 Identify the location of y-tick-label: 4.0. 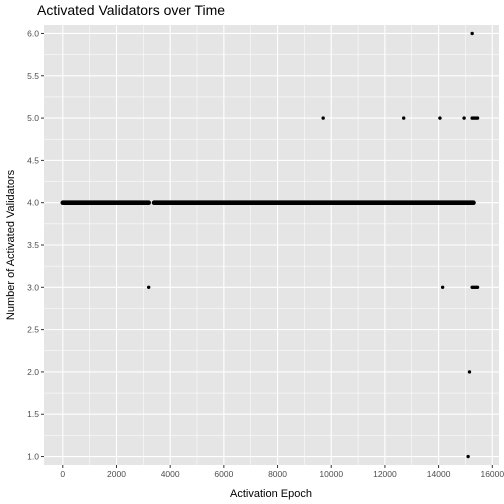
(33, 203).